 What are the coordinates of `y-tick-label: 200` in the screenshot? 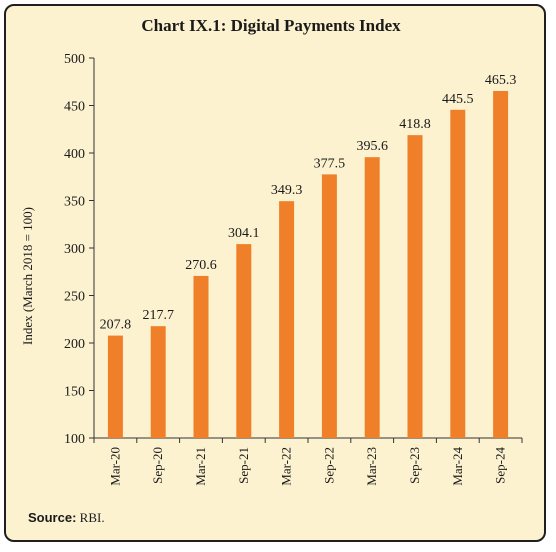 It's located at (74, 344).